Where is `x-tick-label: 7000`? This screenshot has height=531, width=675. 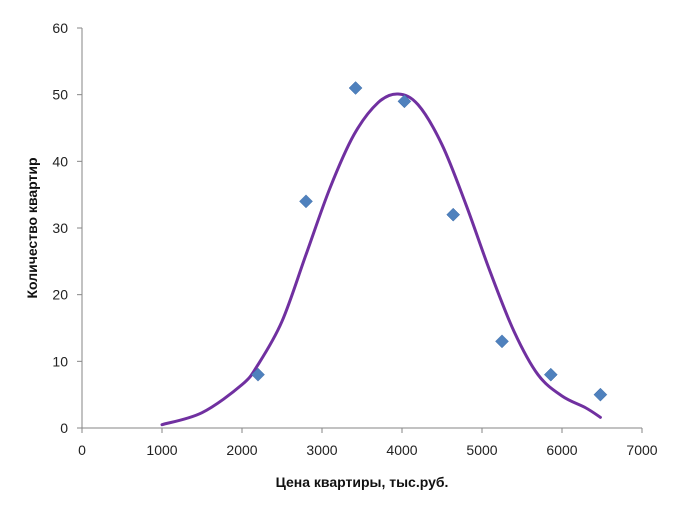
x-tick-label: 7000 is located at coordinates (641, 450).